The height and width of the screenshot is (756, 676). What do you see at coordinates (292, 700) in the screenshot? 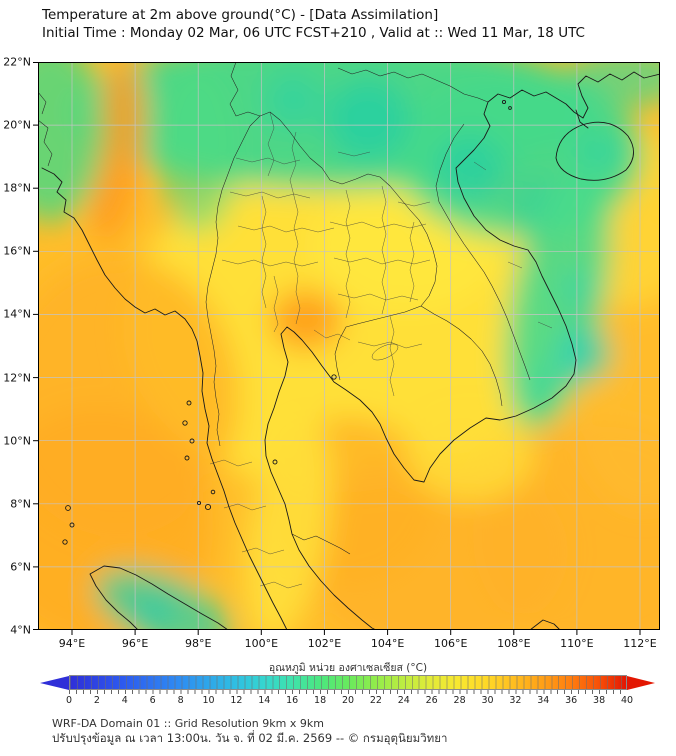
I see `colorbar-tick-label: 16` at bounding box center [292, 700].